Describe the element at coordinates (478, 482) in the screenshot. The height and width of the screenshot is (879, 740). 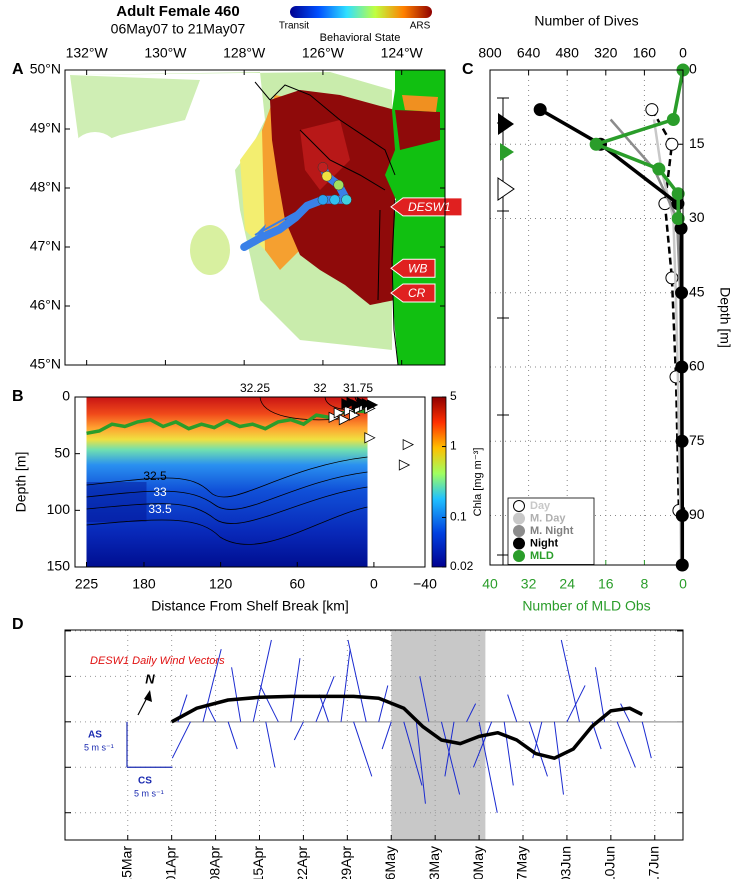
I see `colorbar-title: Chla [mg m⁻³]` at that location.